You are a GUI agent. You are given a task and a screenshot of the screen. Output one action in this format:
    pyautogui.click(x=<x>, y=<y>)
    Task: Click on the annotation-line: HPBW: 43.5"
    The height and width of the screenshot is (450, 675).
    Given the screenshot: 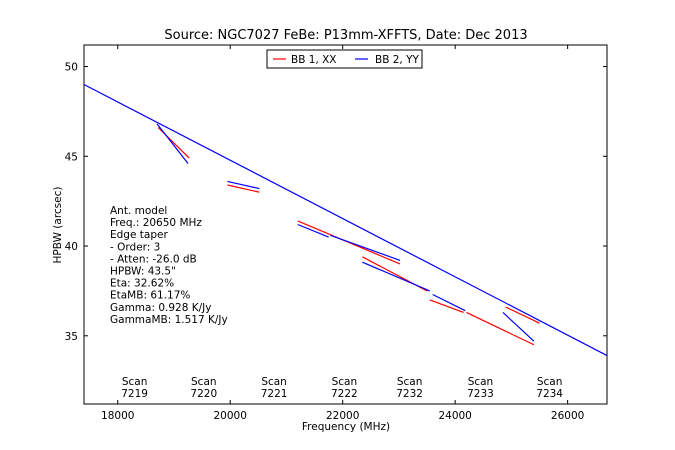 What is the action you would take?
    pyautogui.click(x=143, y=272)
    